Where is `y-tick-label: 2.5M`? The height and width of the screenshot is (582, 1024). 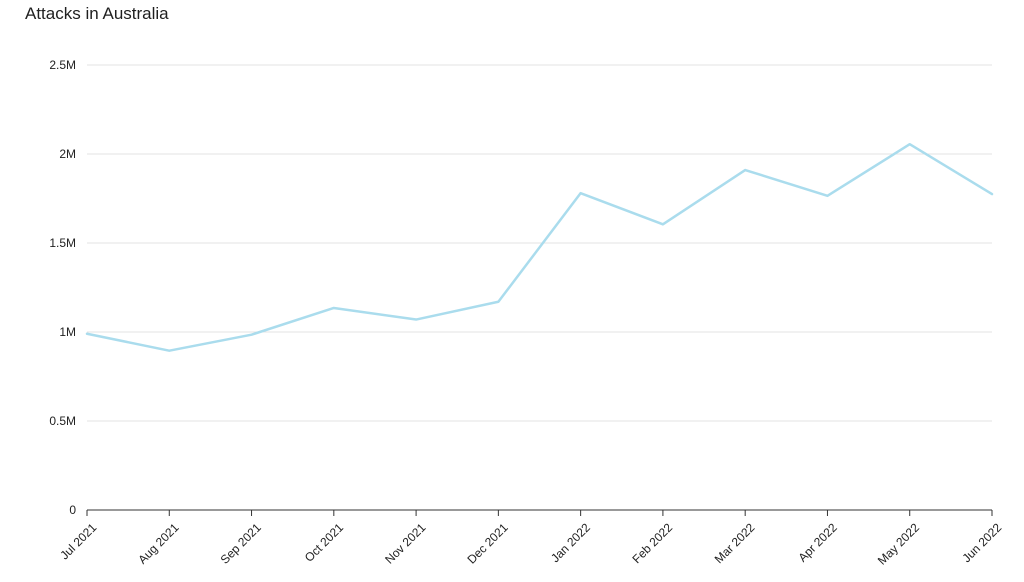
y-tick-label: 2.5M is located at coordinates (62, 65).